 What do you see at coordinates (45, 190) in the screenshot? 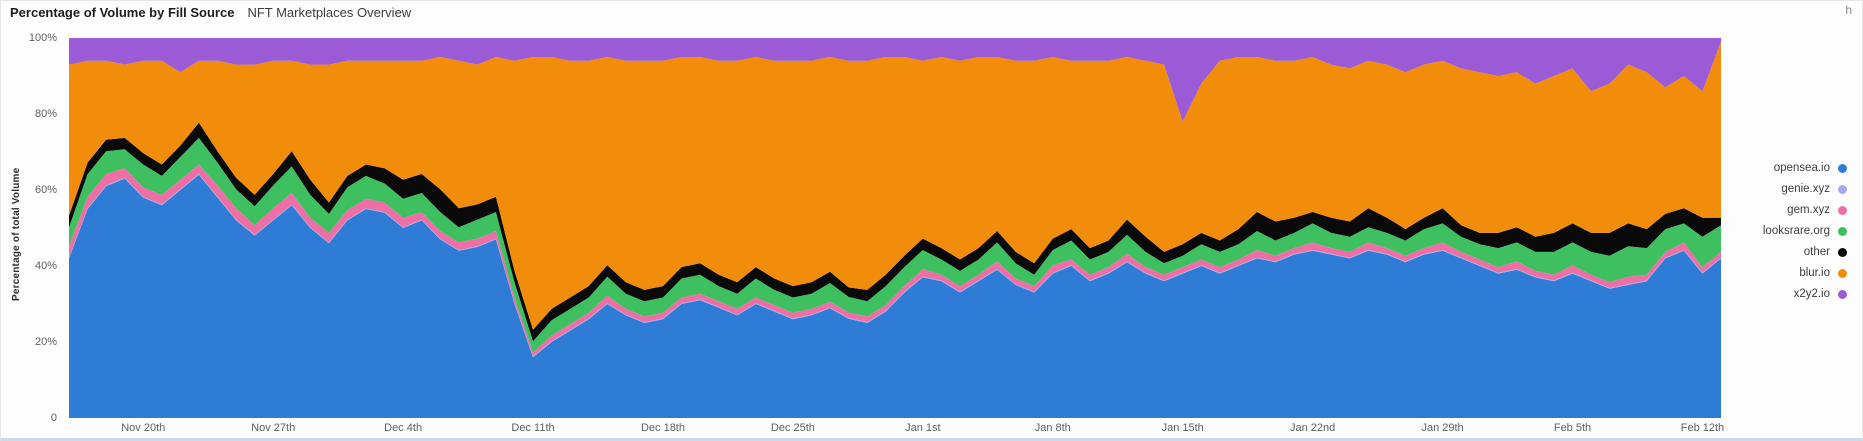
I see `y-tick-label: 60%` at bounding box center [45, 190].